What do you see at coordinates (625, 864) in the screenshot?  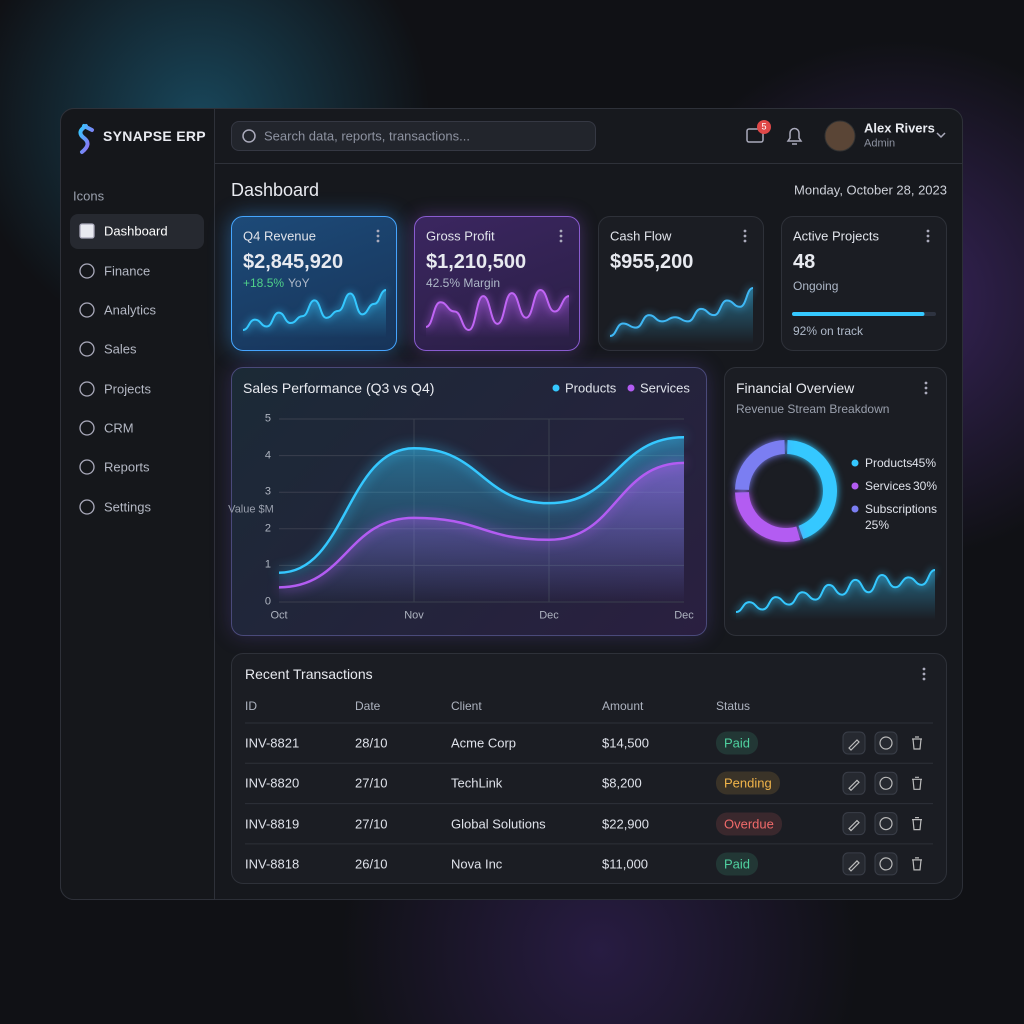 I see `cell: $11,000` at bounding box center [625, 864].